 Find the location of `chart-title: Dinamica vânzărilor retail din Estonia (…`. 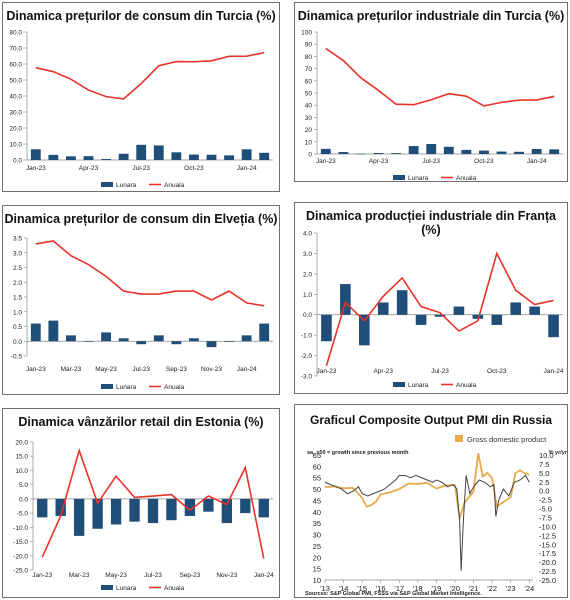

chart-title: Dinamica vânzărilor retail din Estonia (… is located at coordinates (141, 422).